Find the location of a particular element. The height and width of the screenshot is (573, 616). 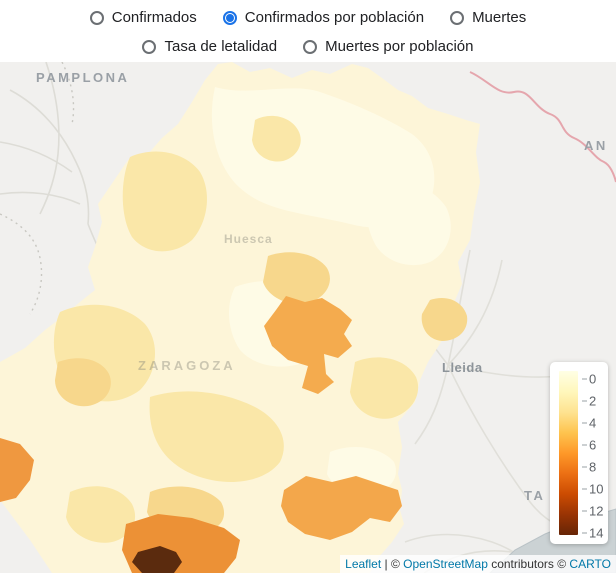

attribution-text: | © is located at coordinates (392, 564).